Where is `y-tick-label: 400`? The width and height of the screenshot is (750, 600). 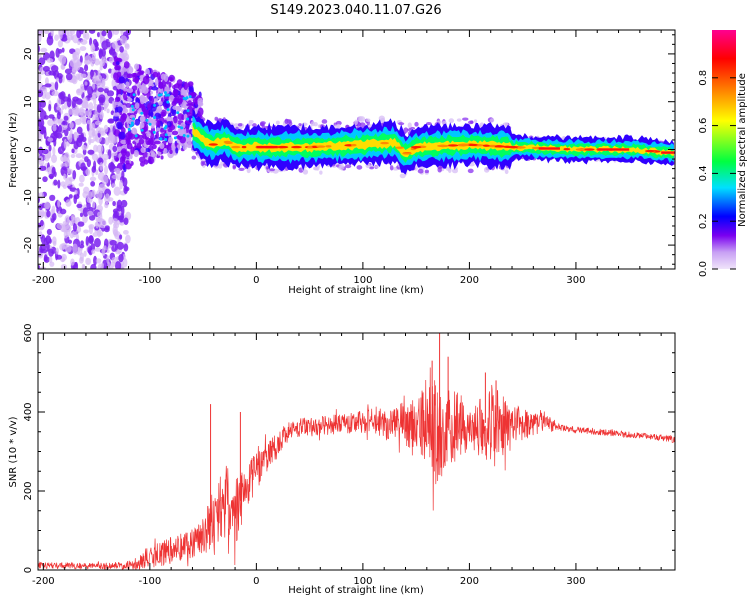 y-tick-label: 400 is located at coordinates (28, 411).